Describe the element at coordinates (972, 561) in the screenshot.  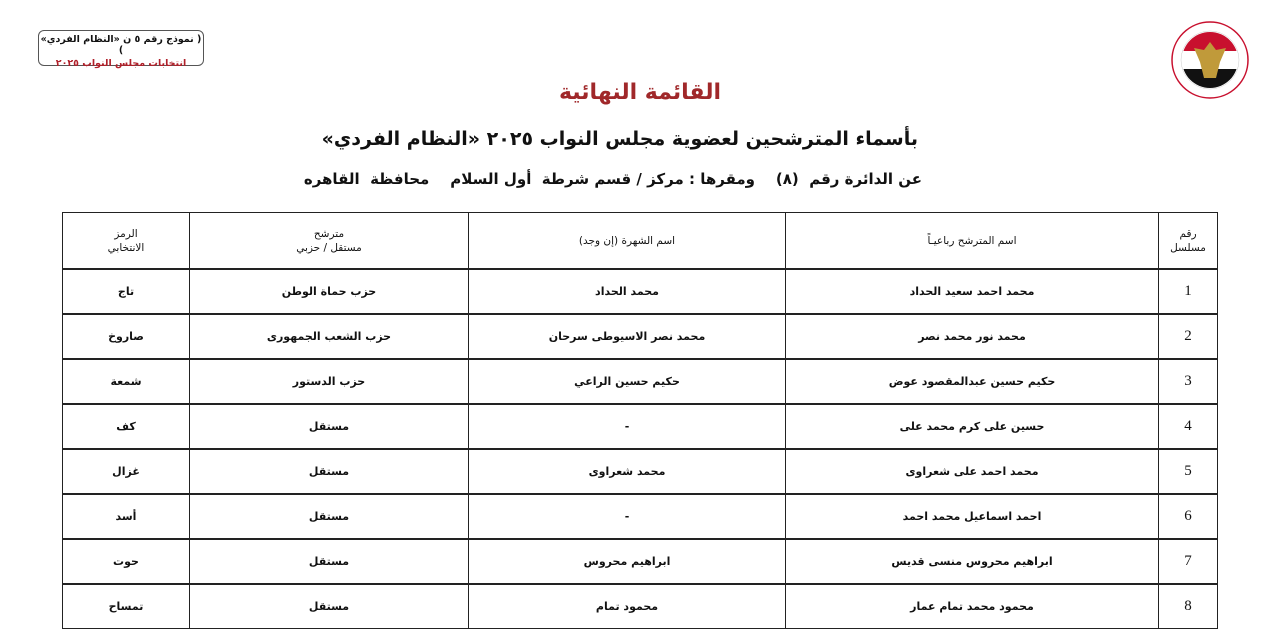
I see `cell-name: ابراهيم محروس منسى قديس` at that location.